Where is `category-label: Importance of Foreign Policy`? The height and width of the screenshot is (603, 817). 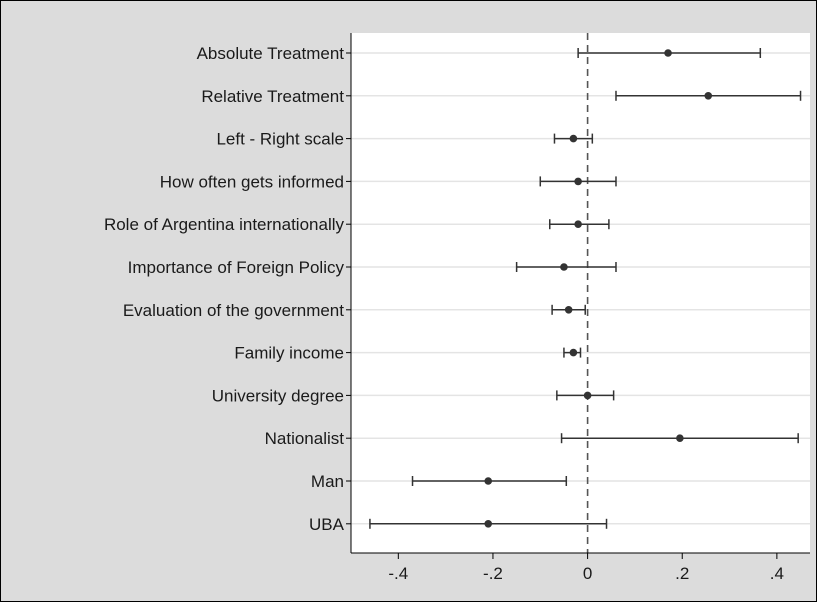
category-label: Importance of Foreign Policy is located at coordinates (236, 267).